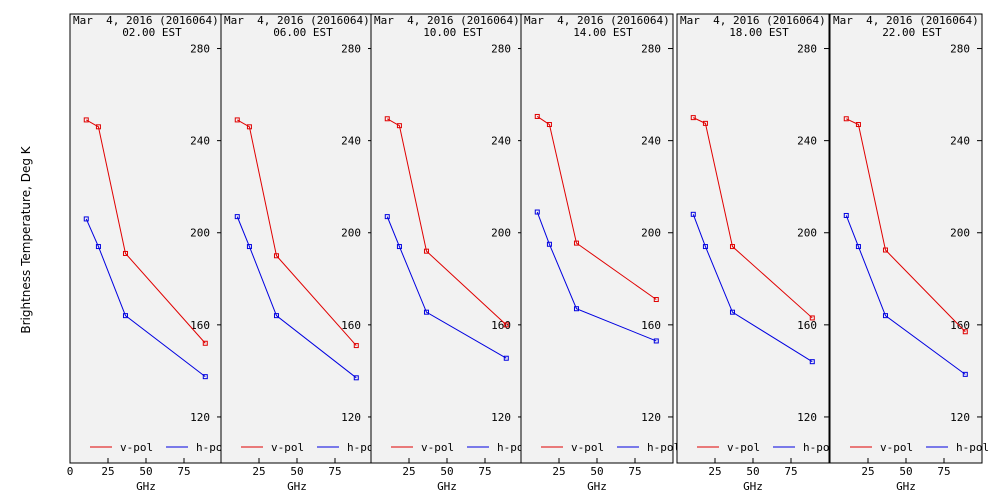 This screenshot has height=500, width=1000. Describe the element at coordinates (26, 239) in the screenshot. I see `y-axis-label: Brightness Temperature, Deg K` at that location.